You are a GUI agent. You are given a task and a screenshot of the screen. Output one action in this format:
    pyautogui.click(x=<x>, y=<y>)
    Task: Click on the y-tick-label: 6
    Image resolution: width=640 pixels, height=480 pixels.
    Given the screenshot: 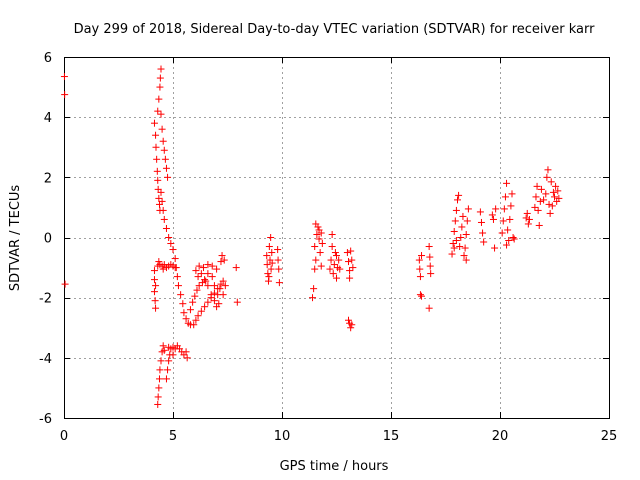 What is the action you would take?
    pyautogui.click(x=48, y=58)
    